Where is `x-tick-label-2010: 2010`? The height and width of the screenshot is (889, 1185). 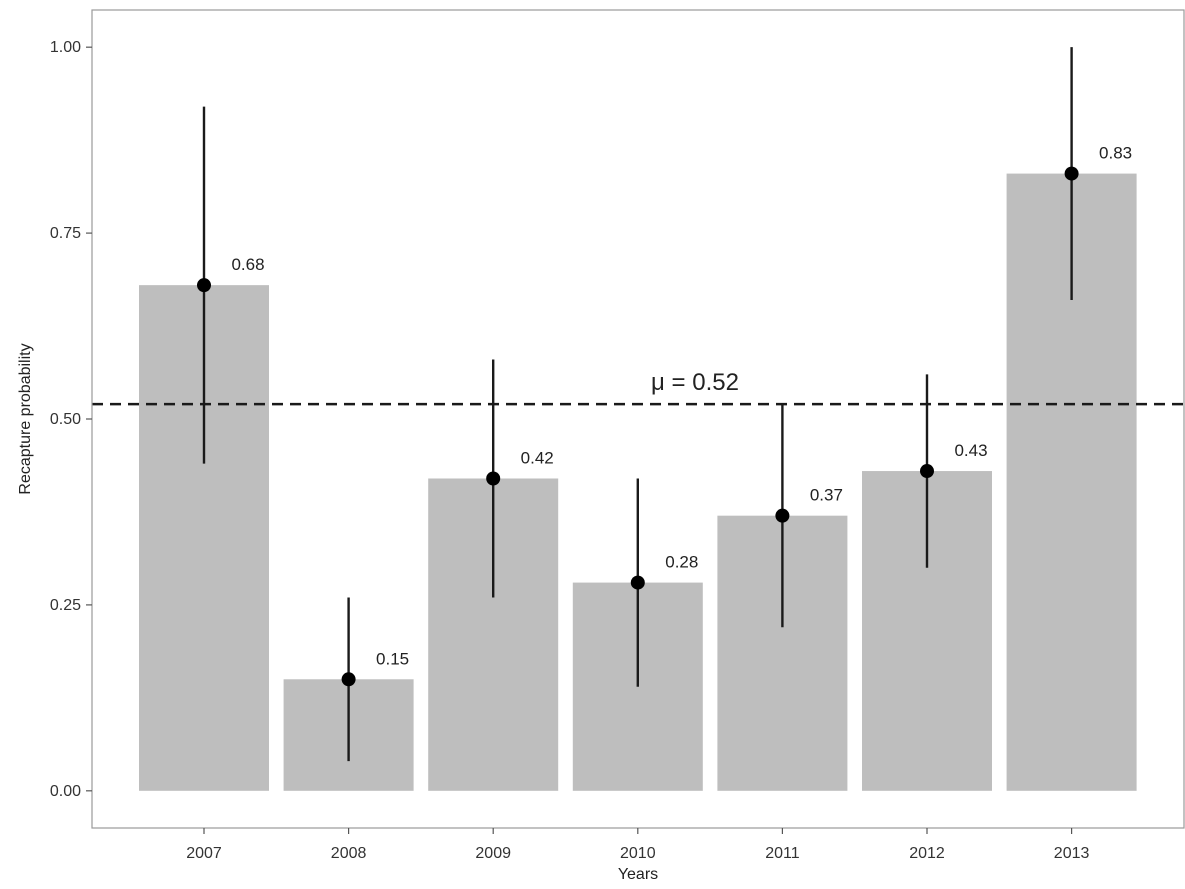
x-tick-label-2010: 2010 is located at coordinates (638, 853).